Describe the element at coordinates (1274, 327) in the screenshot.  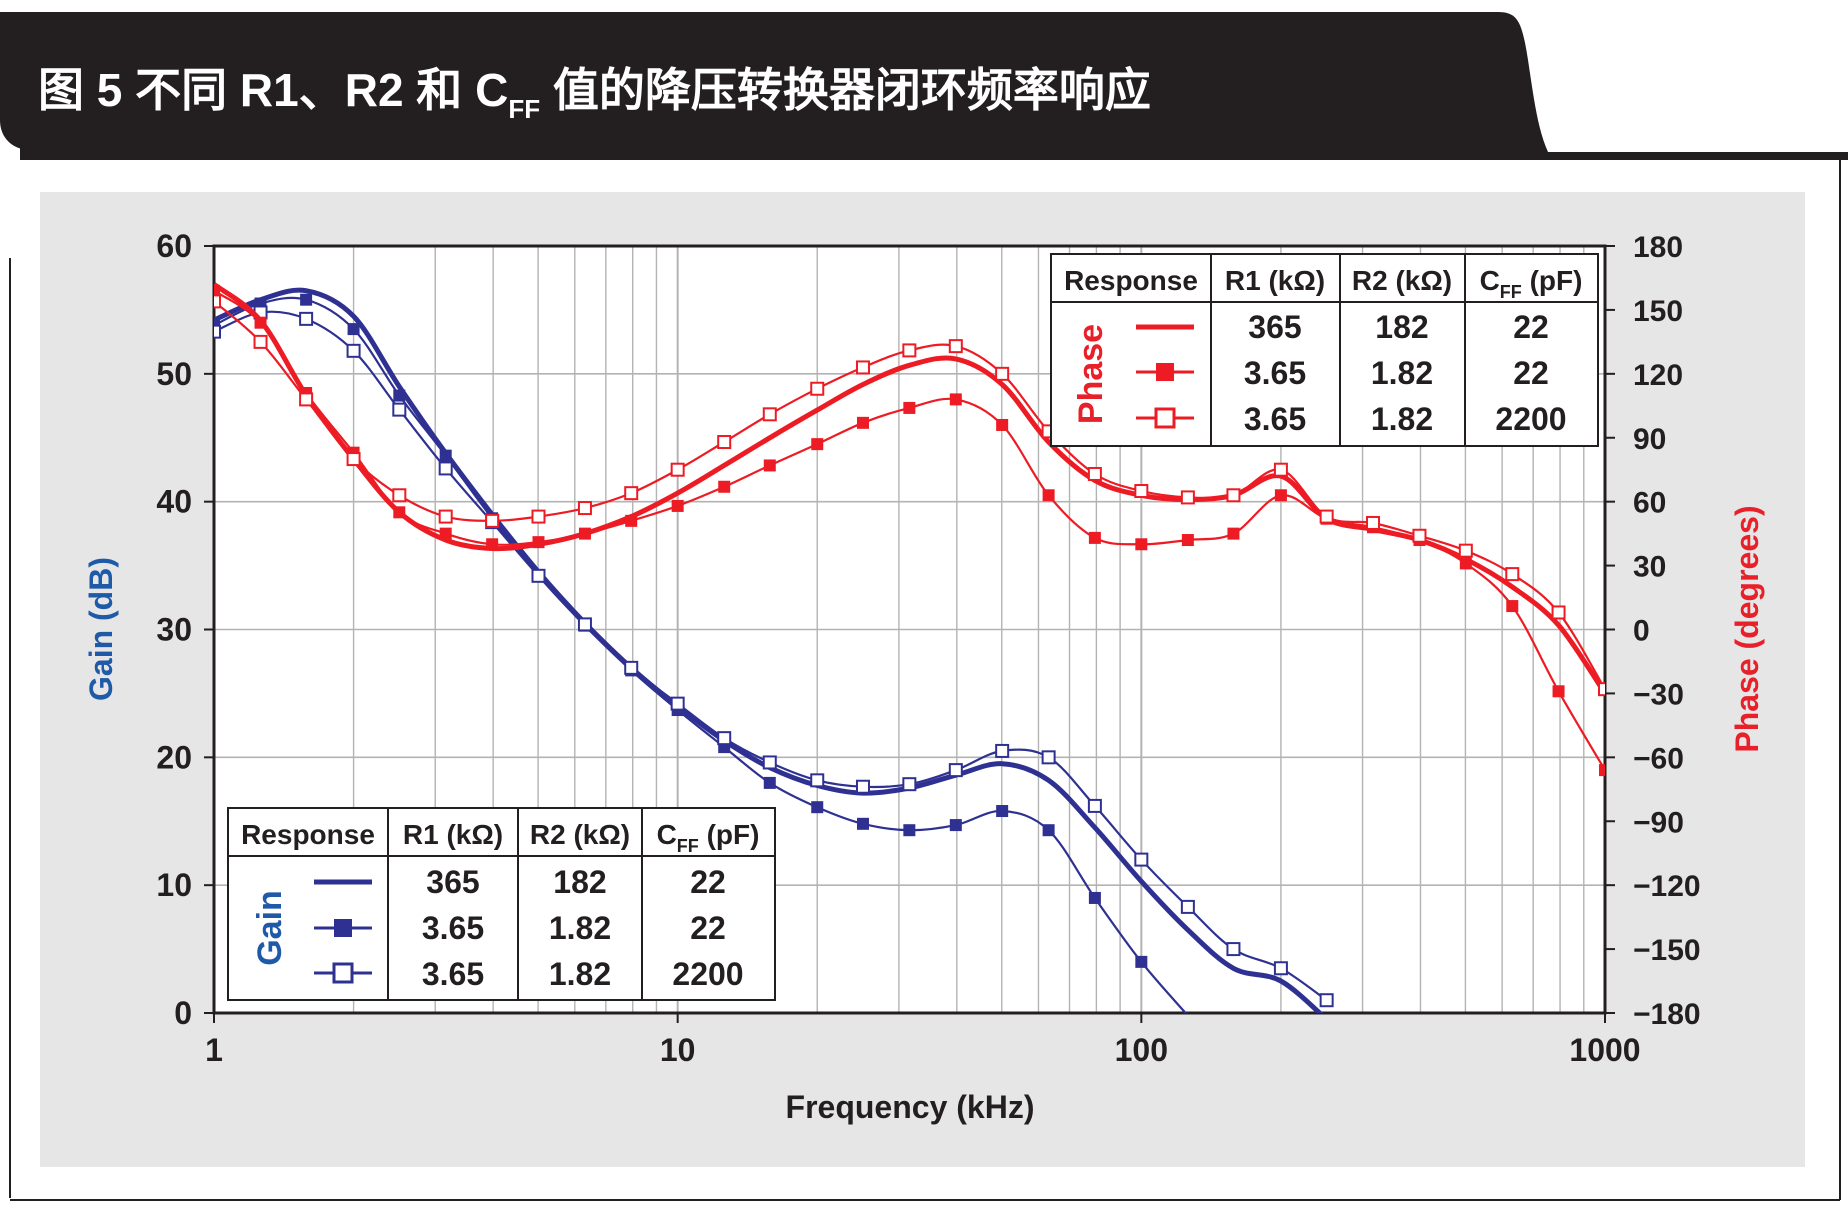
I see `legend-phase-row1-r1: 365` at that location.